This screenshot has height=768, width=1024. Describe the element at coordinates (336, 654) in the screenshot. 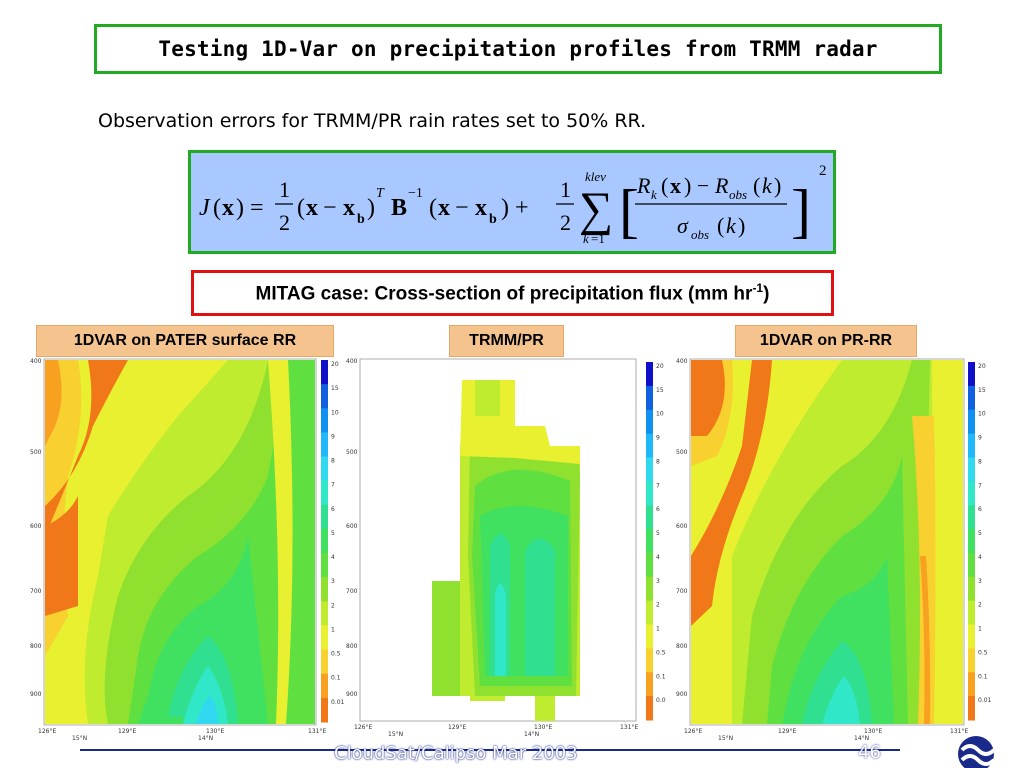

I see `colorbar-label: 0.5` at that location.